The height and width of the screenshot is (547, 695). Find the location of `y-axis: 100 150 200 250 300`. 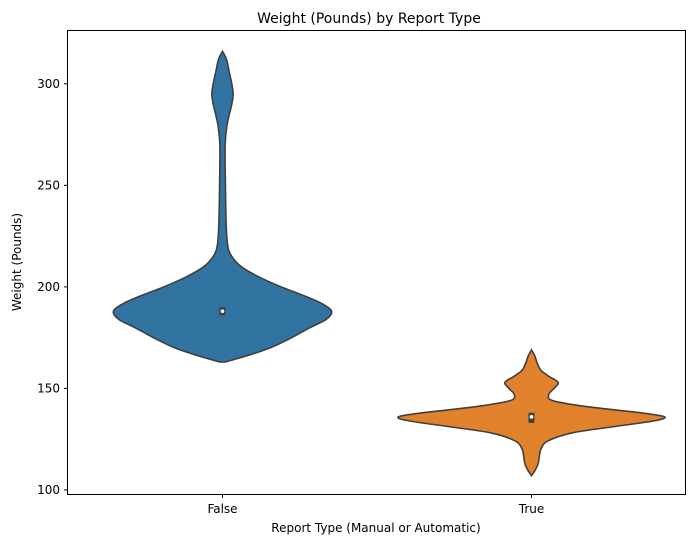

y-axis: 100 150 200 250 300 is located at coordinates (52, 287).